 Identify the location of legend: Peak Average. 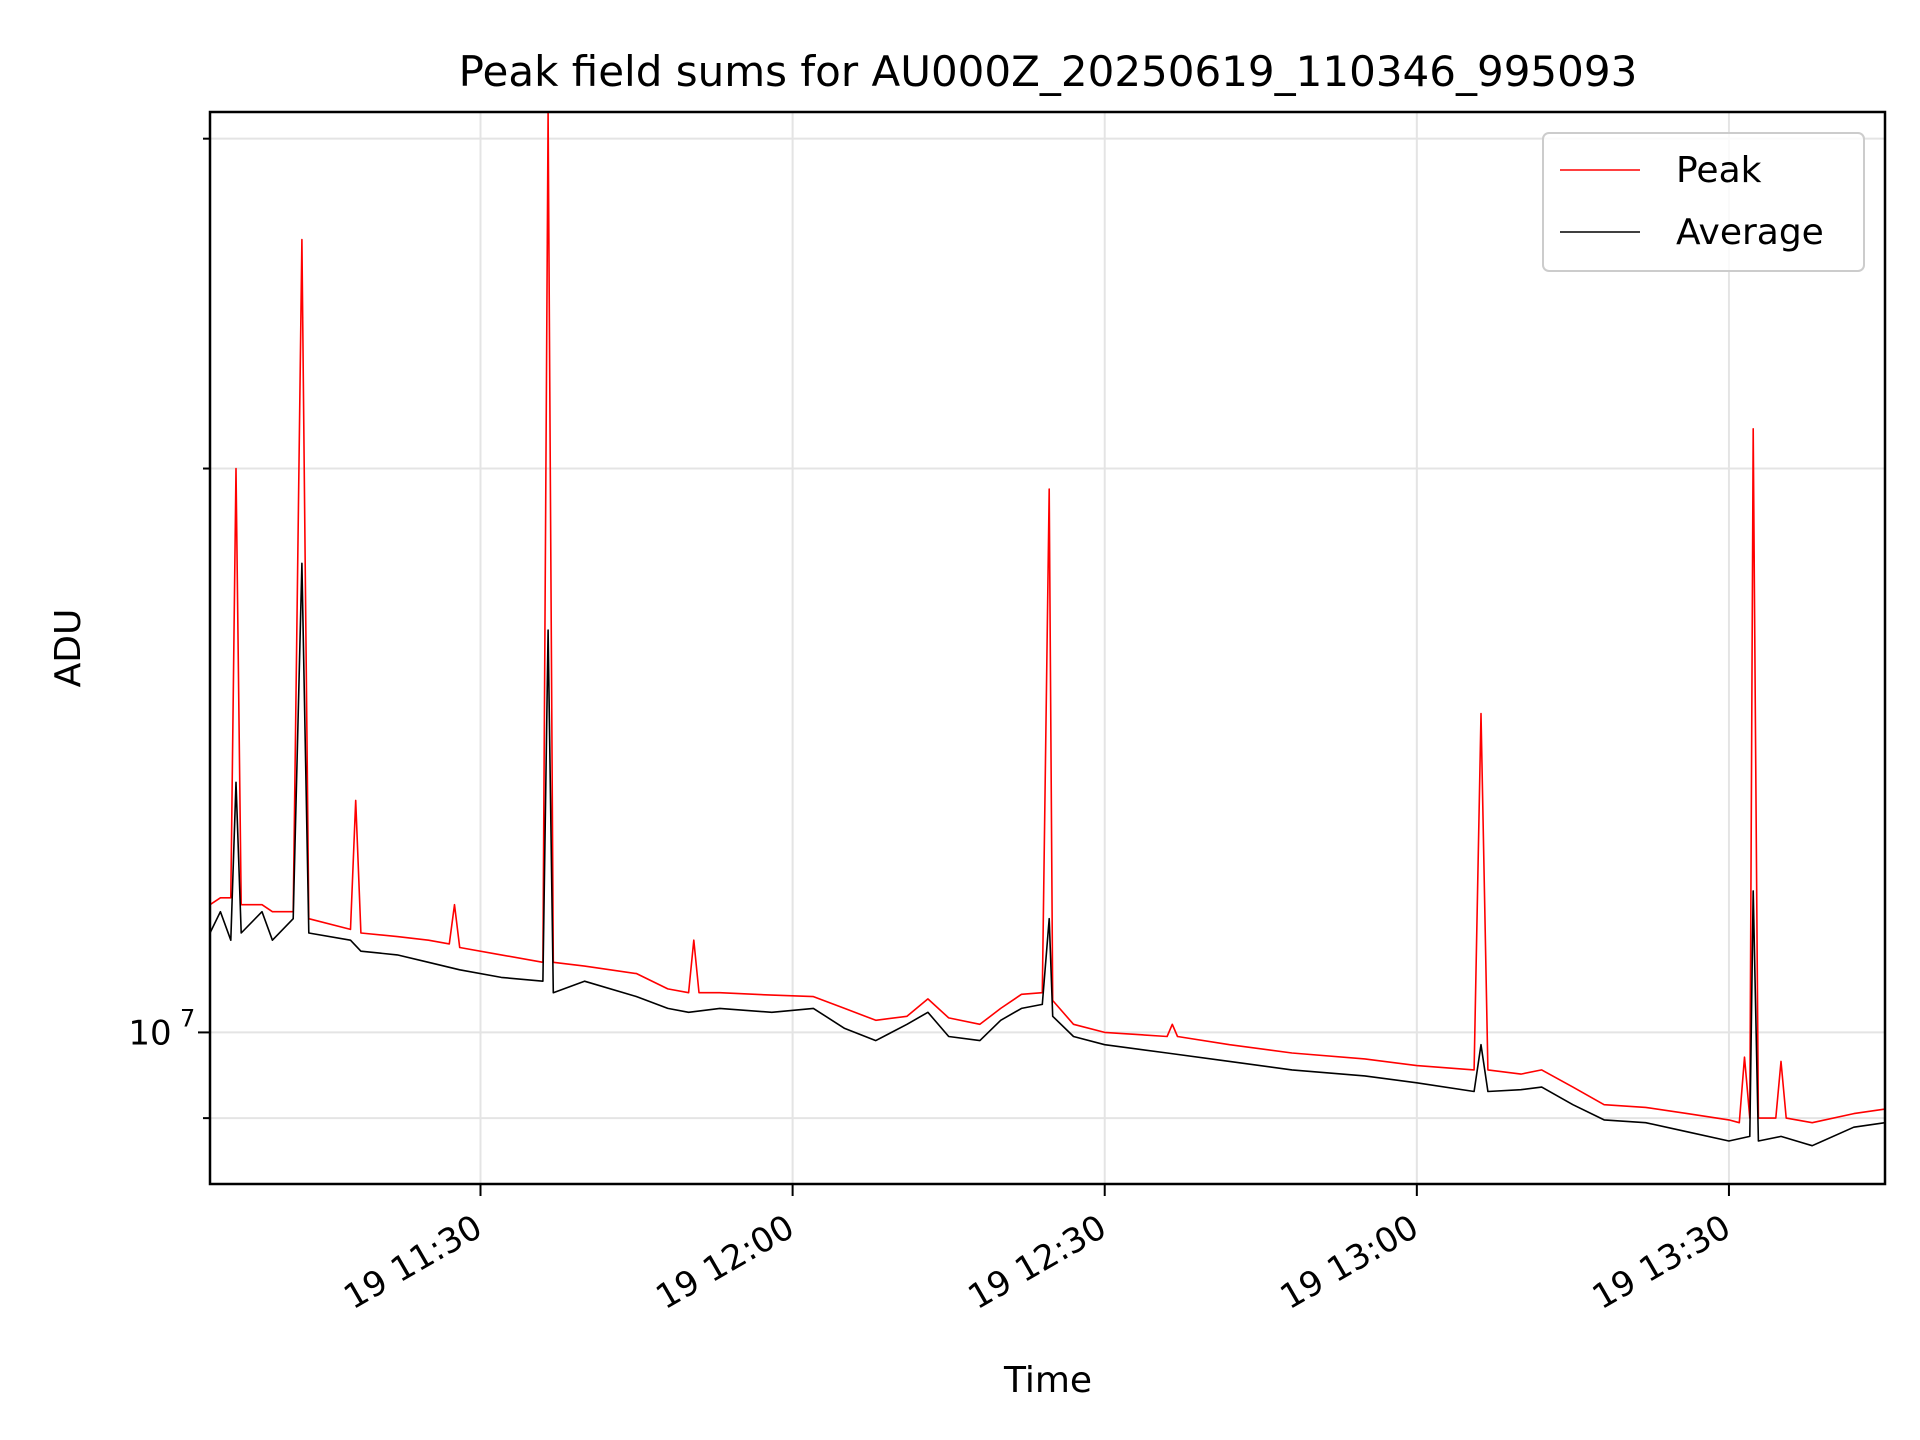
(1703, 202).